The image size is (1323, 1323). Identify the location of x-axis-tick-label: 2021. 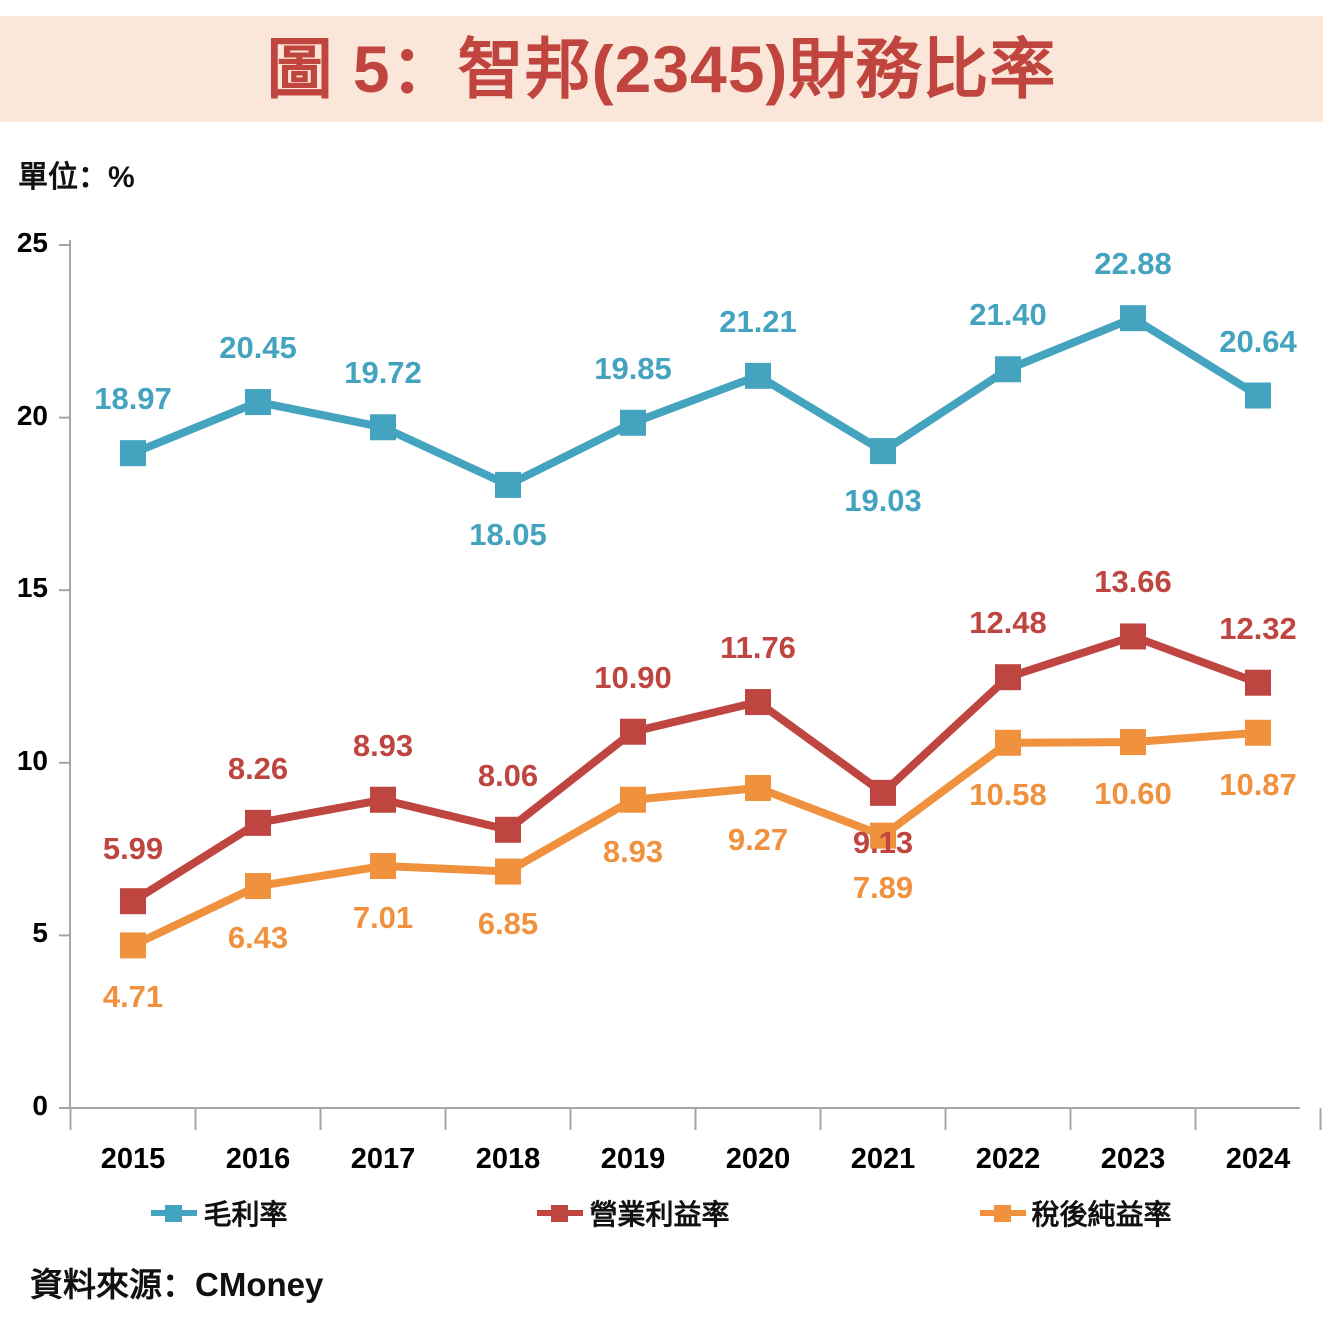
(883, 1159).